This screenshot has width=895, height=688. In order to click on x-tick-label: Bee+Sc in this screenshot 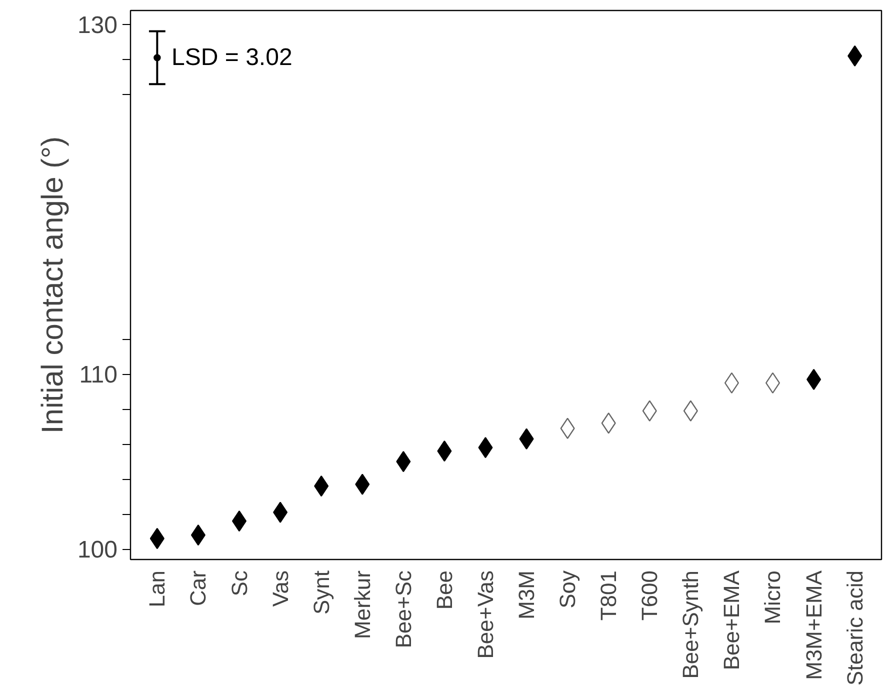, I will do `click(403, 609)`.